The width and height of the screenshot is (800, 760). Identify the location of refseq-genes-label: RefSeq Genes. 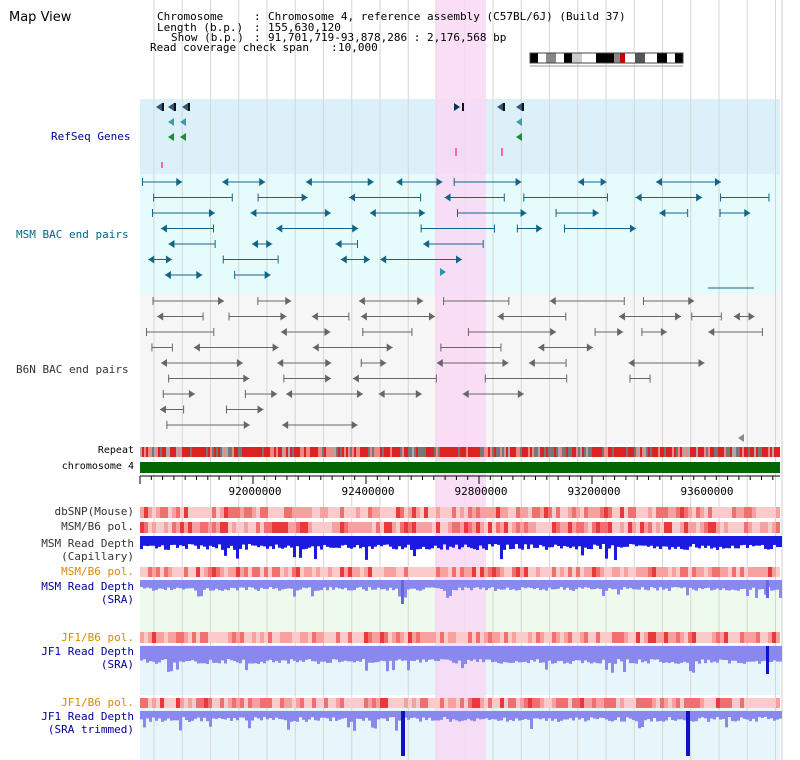
(91, 136).